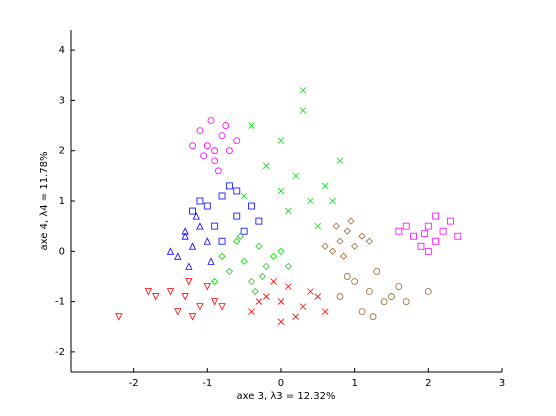  What do you see at coordinates (134, 383) in the screenshot?
I see `x-tick-label: -2` at bounding box center [134, 383].